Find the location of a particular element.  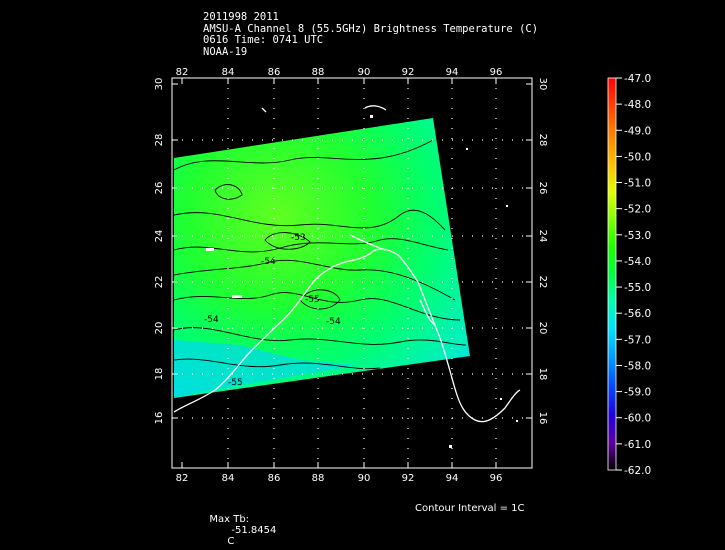

header-time: 0616 Time: 0741 UTC is located at coordinates (263, 40).